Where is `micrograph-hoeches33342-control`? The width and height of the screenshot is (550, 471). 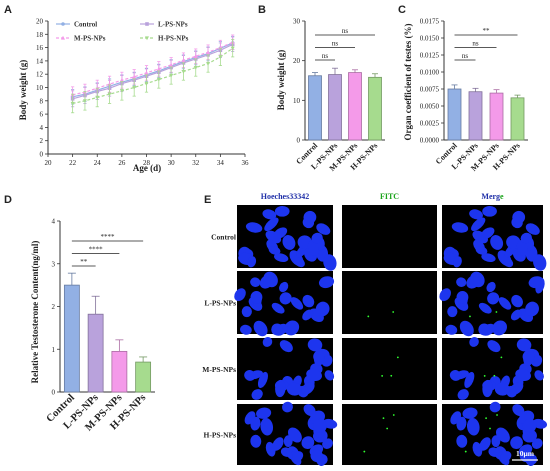 micrograph-hoeches33342-control is located at coordinates (287, 238).